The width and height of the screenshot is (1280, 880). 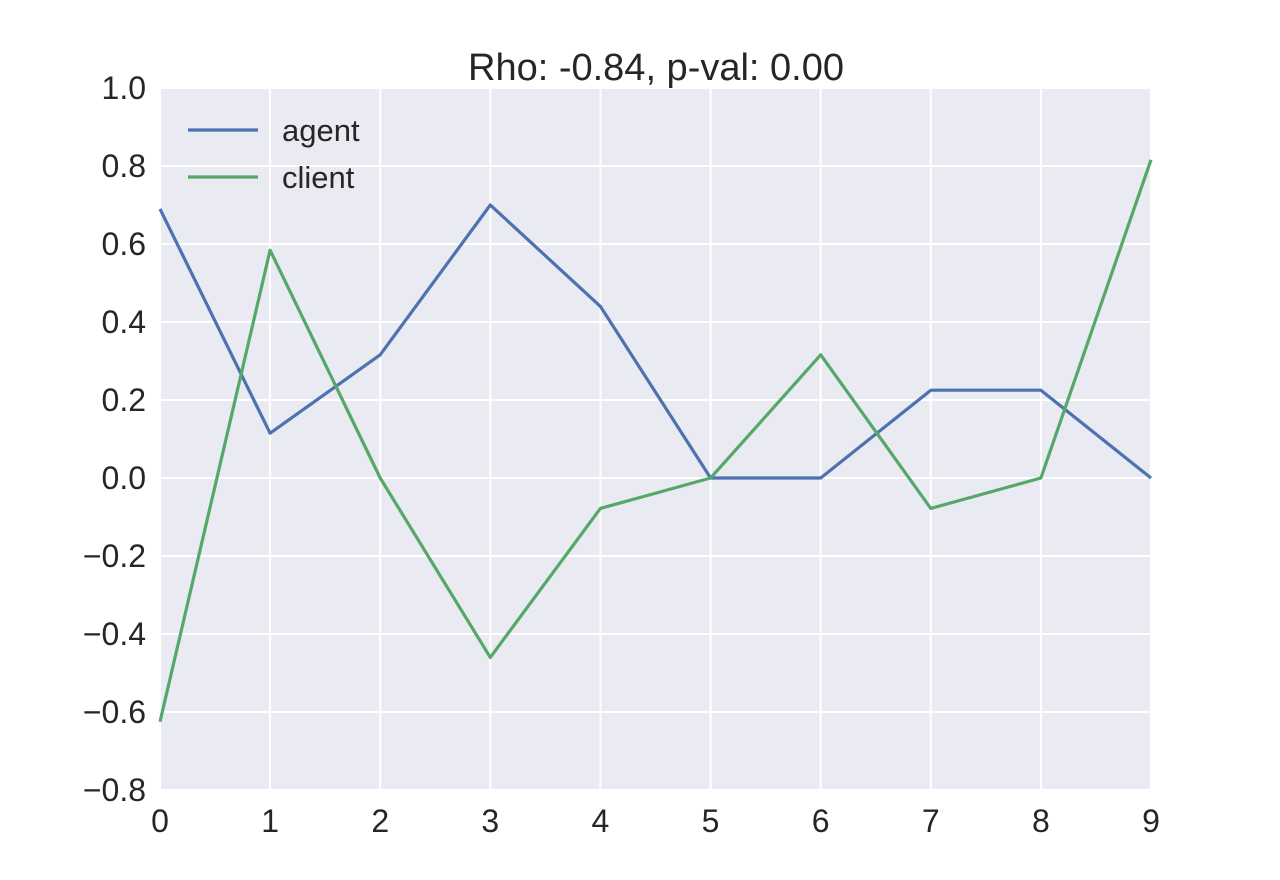 I want to click on y-tick-label: −0.2, so click(x=114, y=556).